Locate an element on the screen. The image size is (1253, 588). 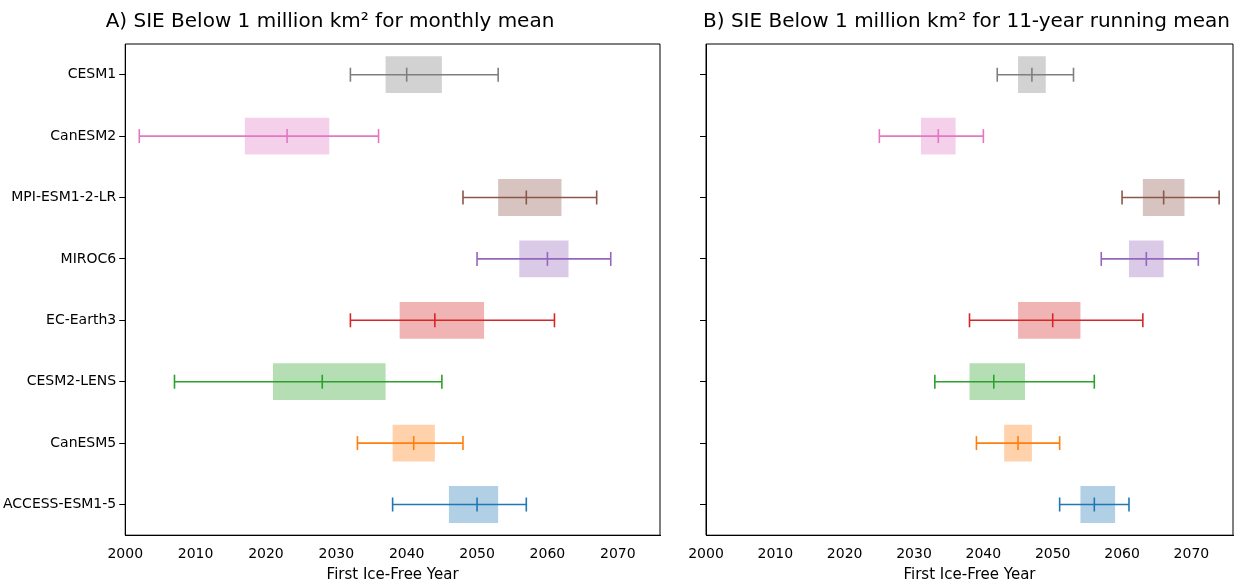
y-tick-label: ACCESS-ESM1-5 is located at coordinates (60, 503).